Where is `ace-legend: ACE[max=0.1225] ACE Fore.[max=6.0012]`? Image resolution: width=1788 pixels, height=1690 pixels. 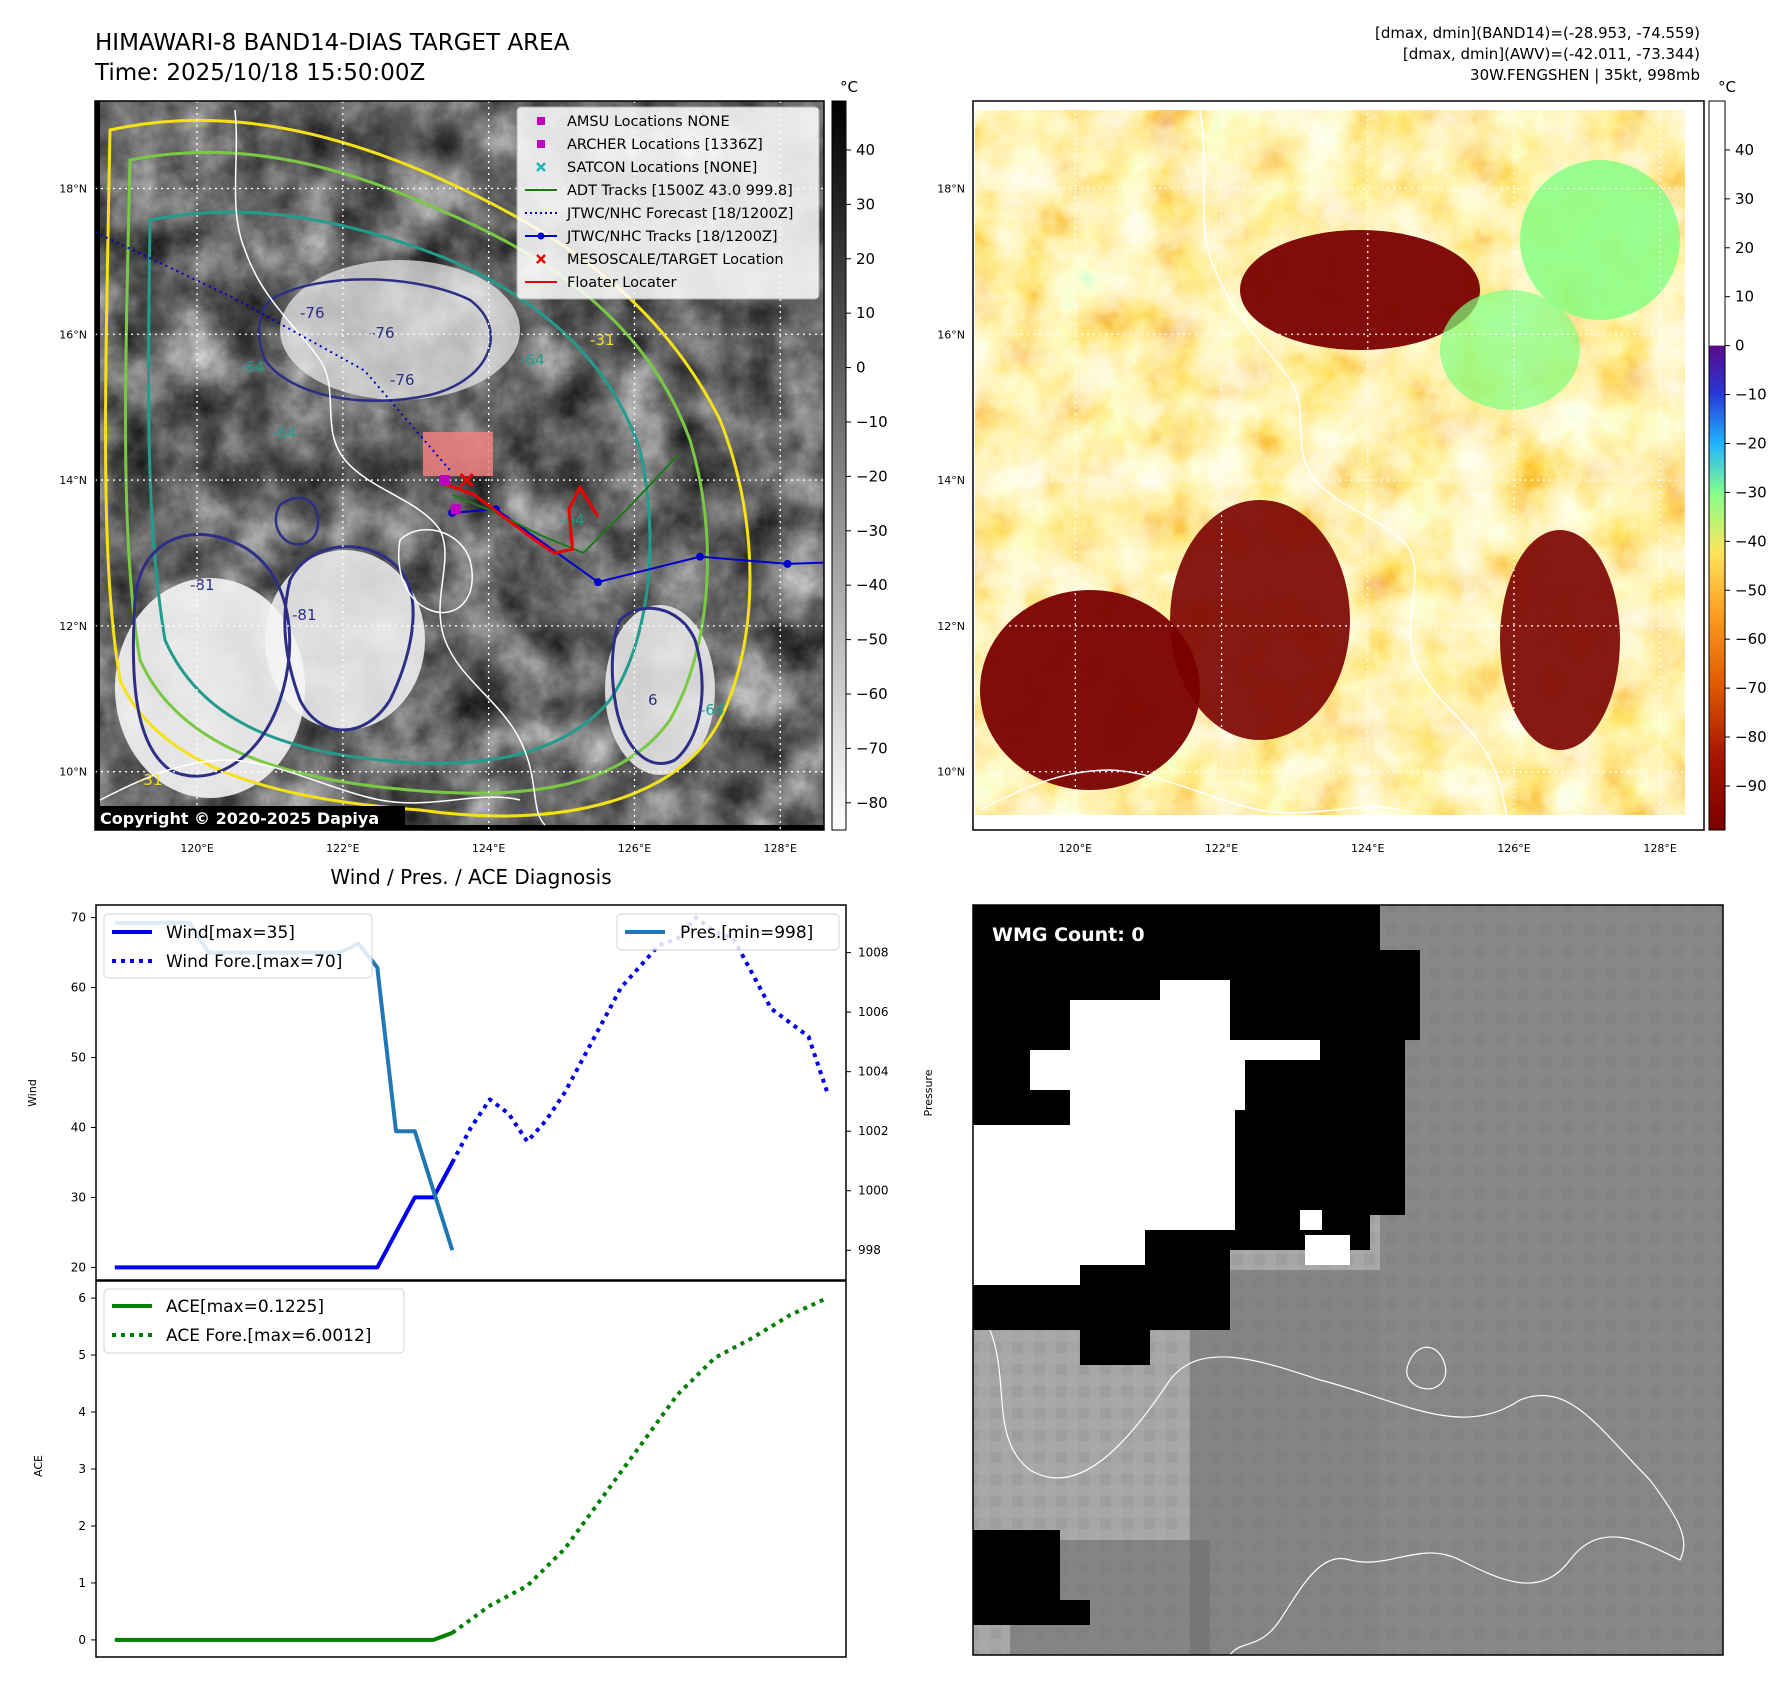
ace-legend: ACE[max=0.1225] ACE Fore.[max=6.0012] is located at coordinates (254, 1321).